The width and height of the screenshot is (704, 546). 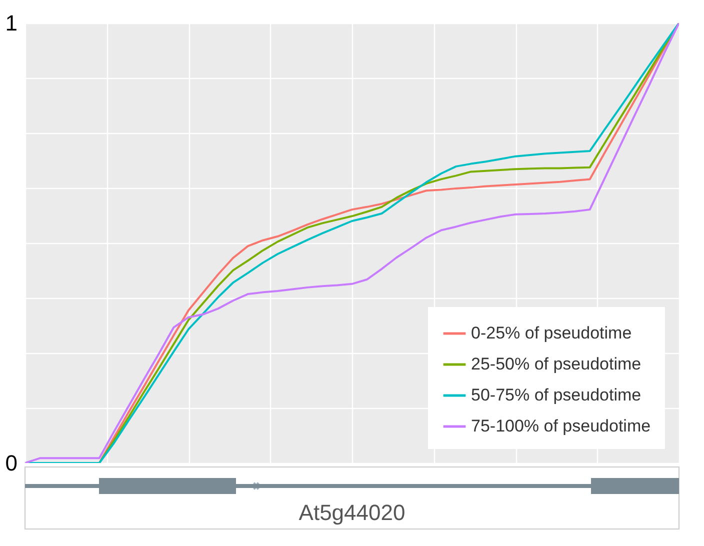 I want to click on legend-label: 0-25% of pseudotime, so click(x=551, y=333).